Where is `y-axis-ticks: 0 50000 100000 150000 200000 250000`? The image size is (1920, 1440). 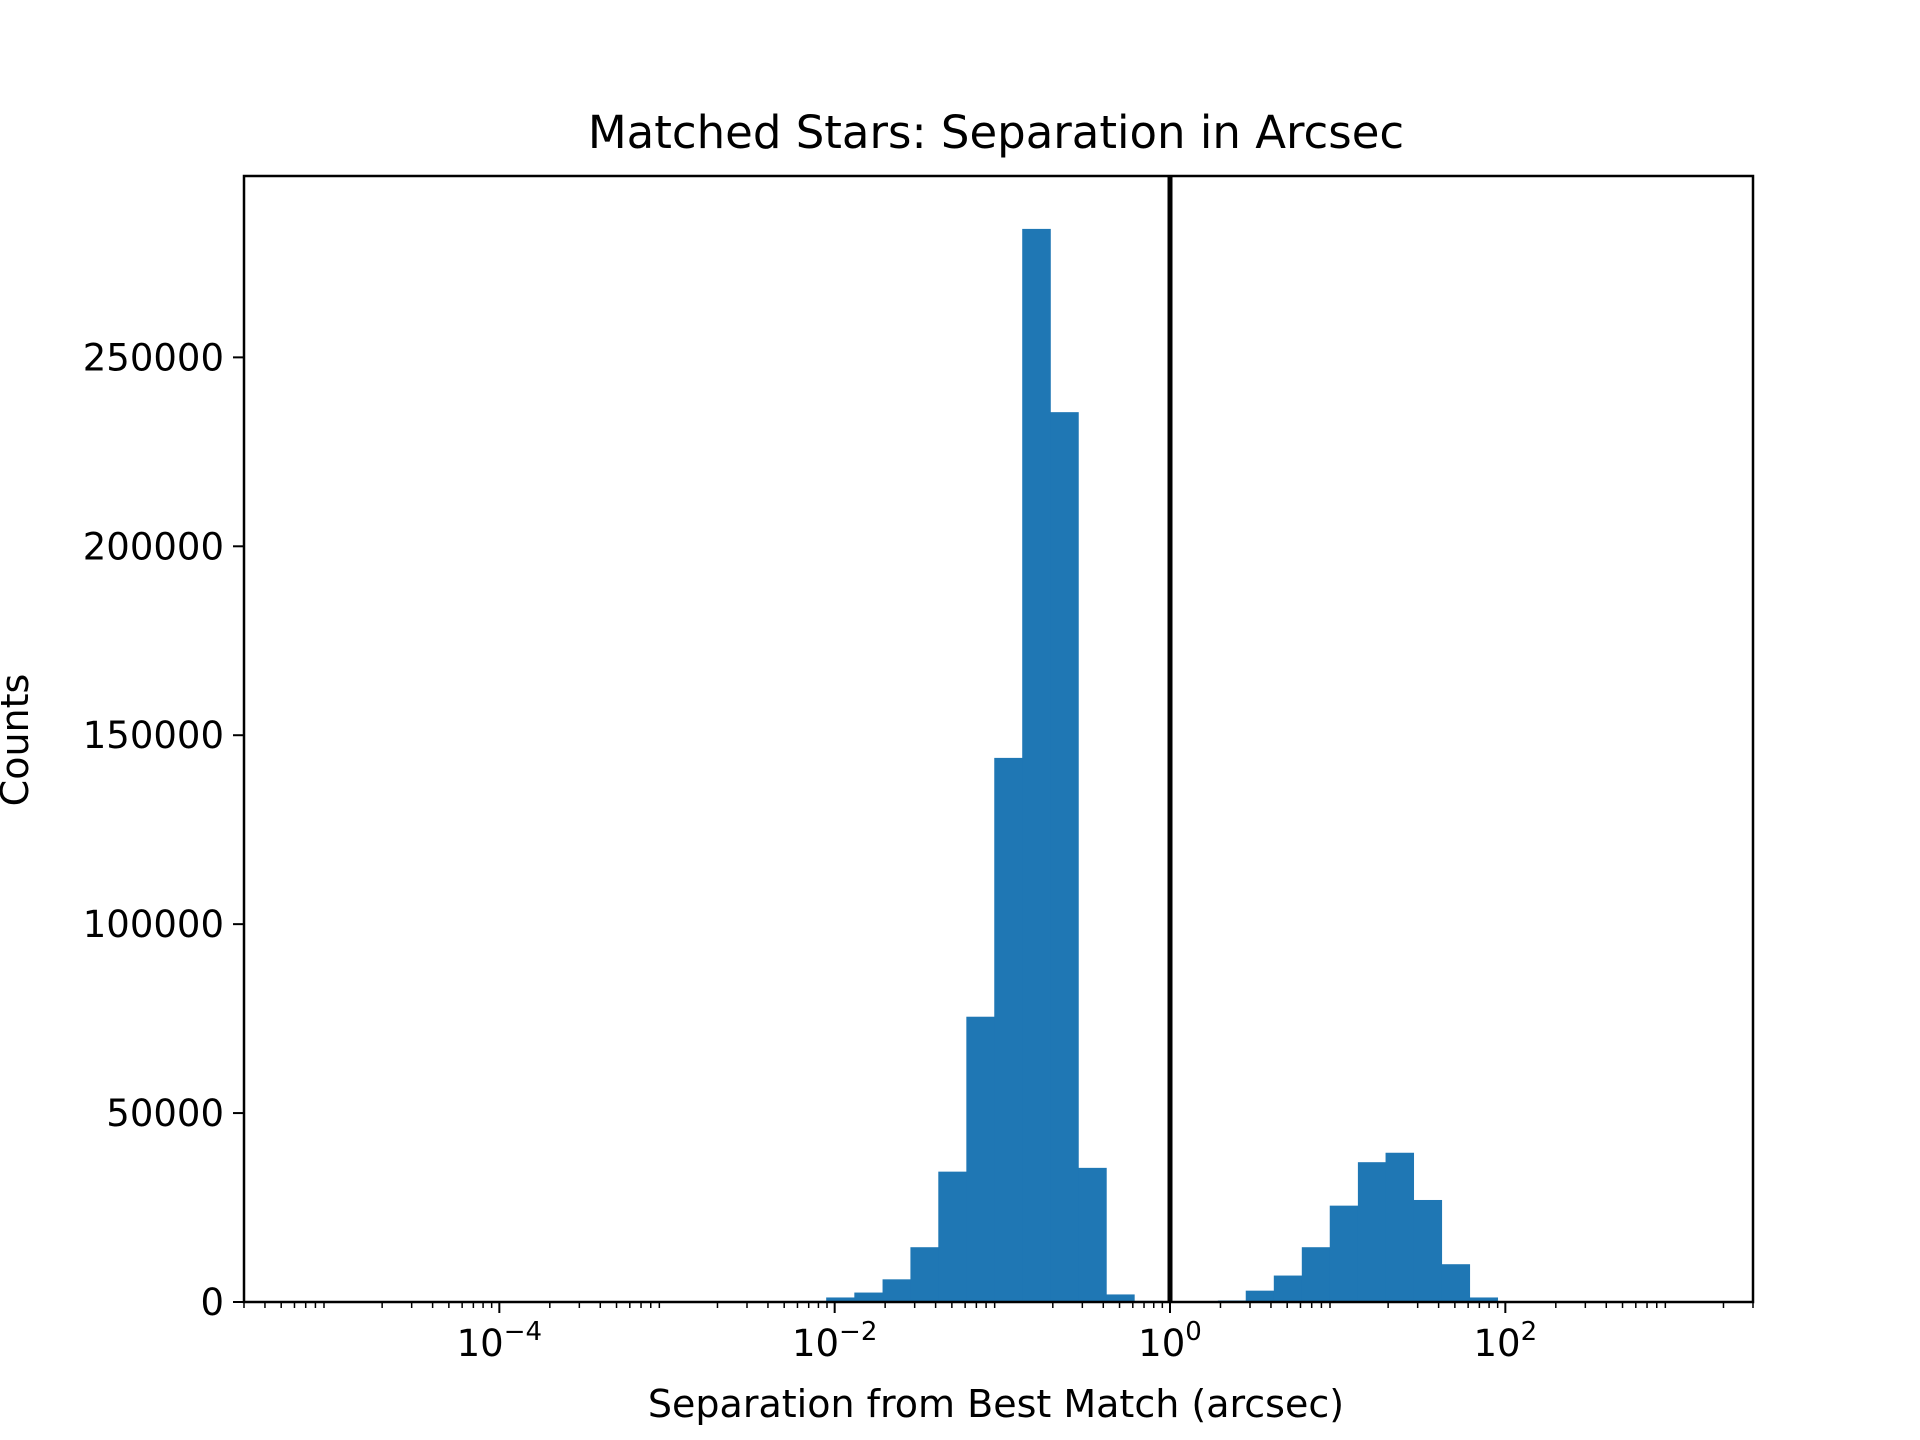 y-axis-ticks: 0 50000 100000 150000 200000 250000 is located at coordinates (163, 830).